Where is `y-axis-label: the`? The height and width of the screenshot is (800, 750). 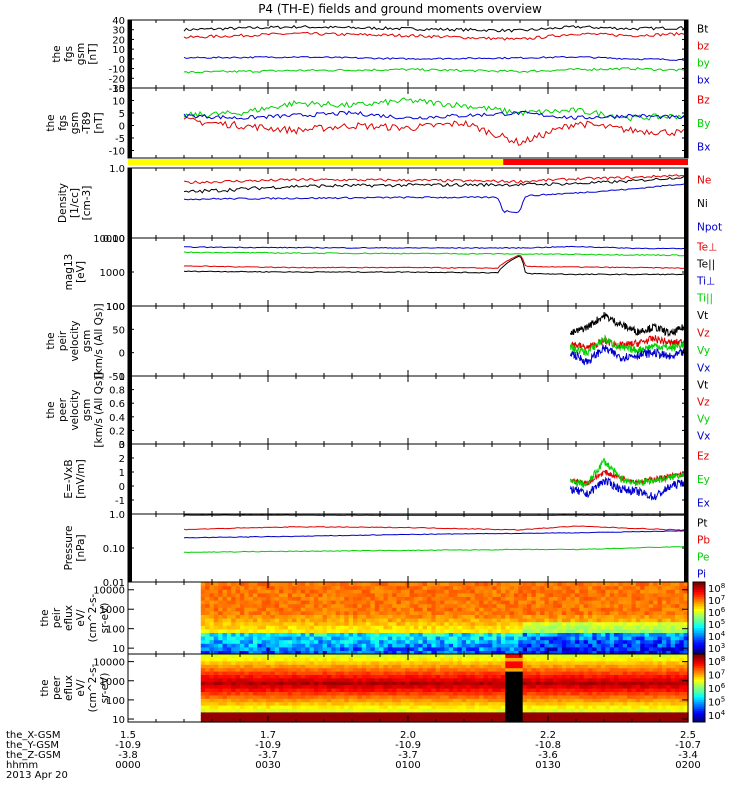
y-axis-label: the is located at coordinates (51, 340).